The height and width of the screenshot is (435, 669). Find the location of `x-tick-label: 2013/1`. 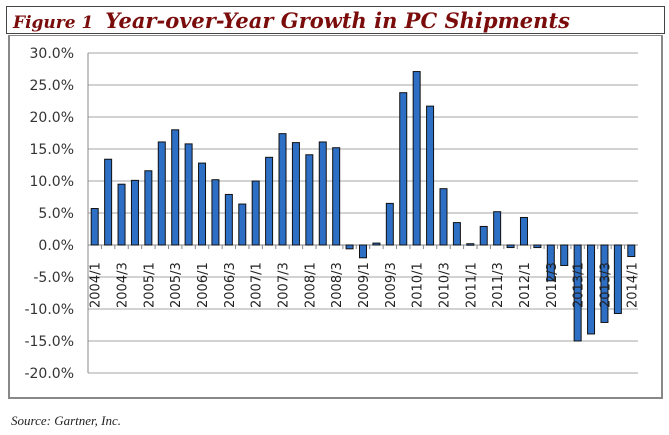

x-tick-label: 2013/1 is located at coordinates (579, 285).